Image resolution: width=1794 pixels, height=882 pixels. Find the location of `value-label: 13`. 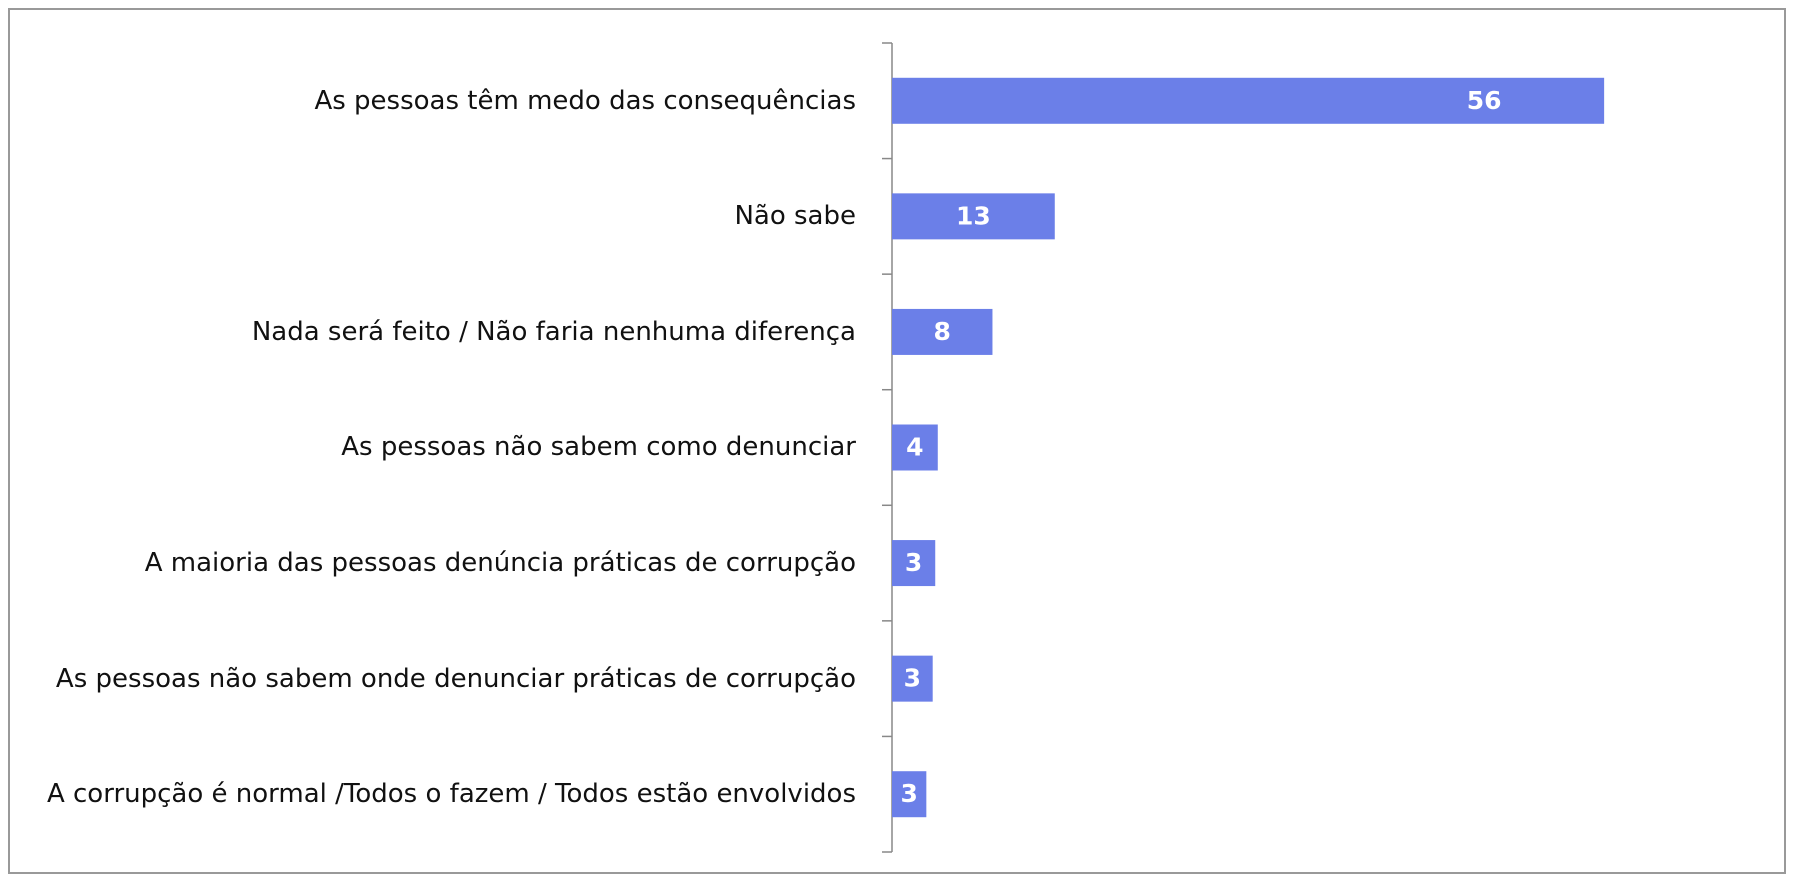

value-label: 13 is located at coordinates (973, 215).